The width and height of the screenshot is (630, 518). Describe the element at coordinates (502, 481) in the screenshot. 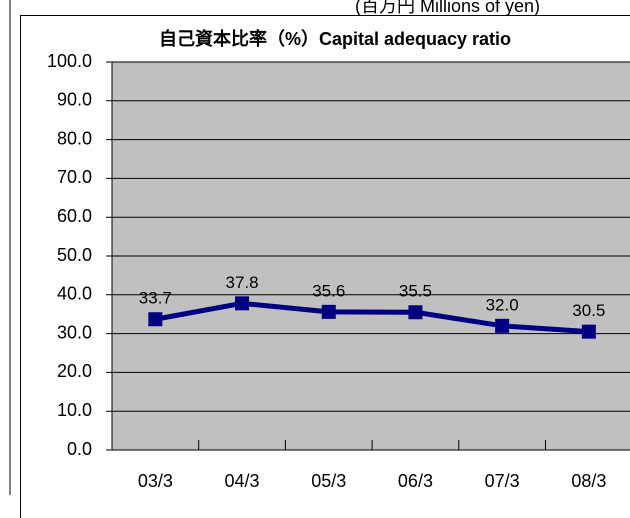

I see `x-tick-label: 07/3` at that location.